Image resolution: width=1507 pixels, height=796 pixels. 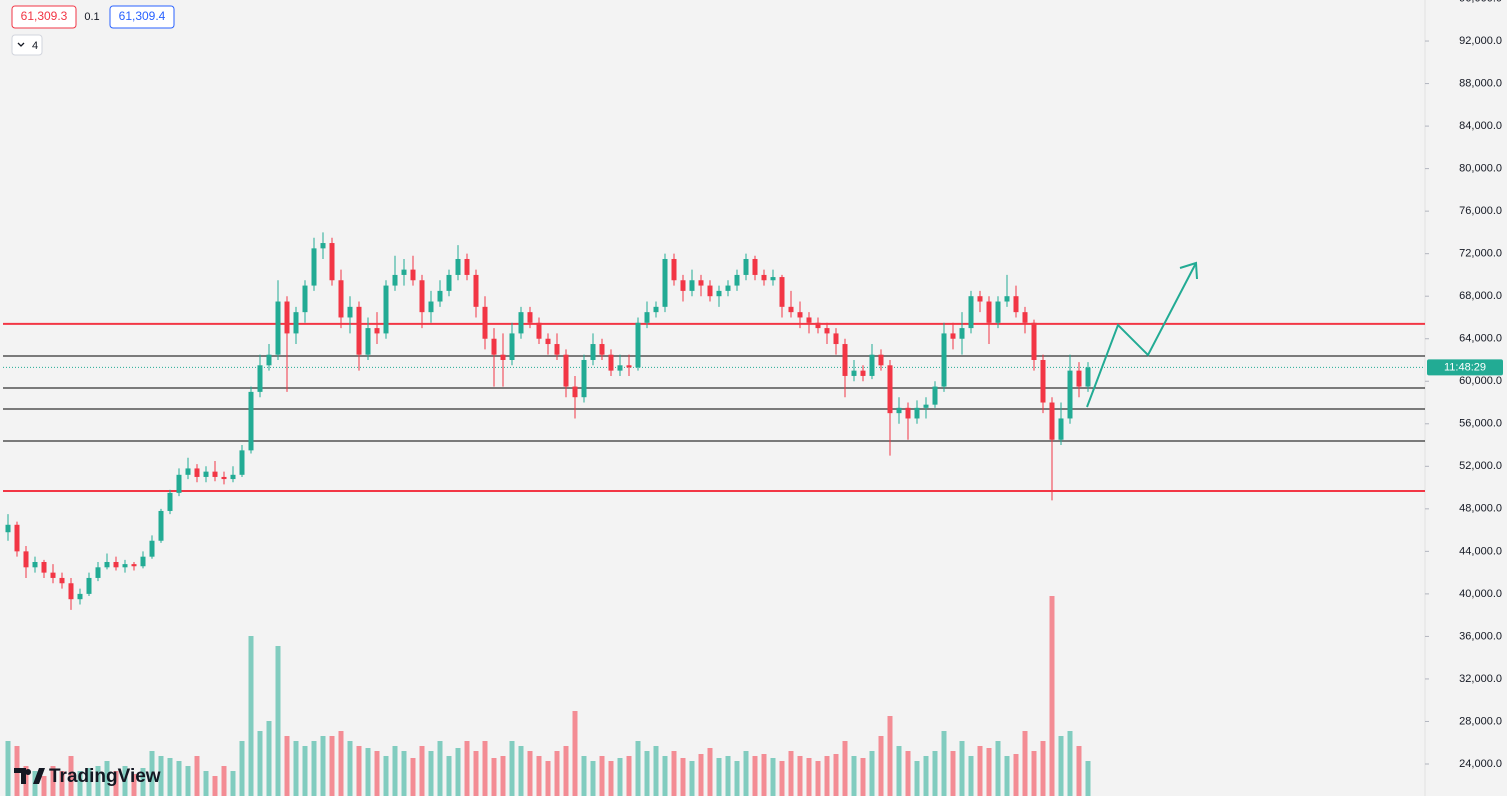 What do you see at coordinates (1480, 721) in the screenshot?
I see `y-tick-label: 28,000.0` at bounding box center [1480, 721].